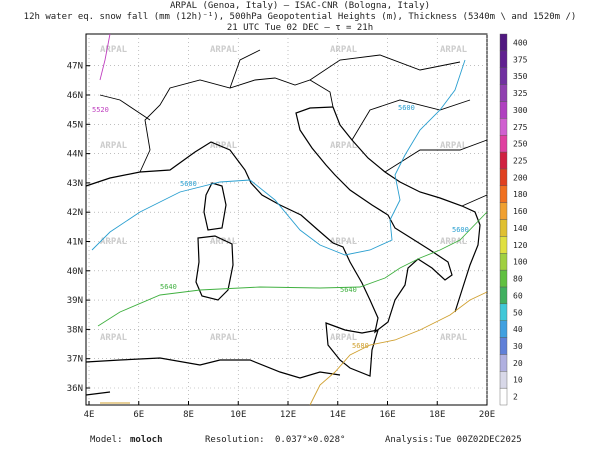 Image resolution: width=600 pixels, height=450 pixels. Describe the element at coordinates (520, 228) in the screenshot. I see `colorbar-label: 140` at that location.